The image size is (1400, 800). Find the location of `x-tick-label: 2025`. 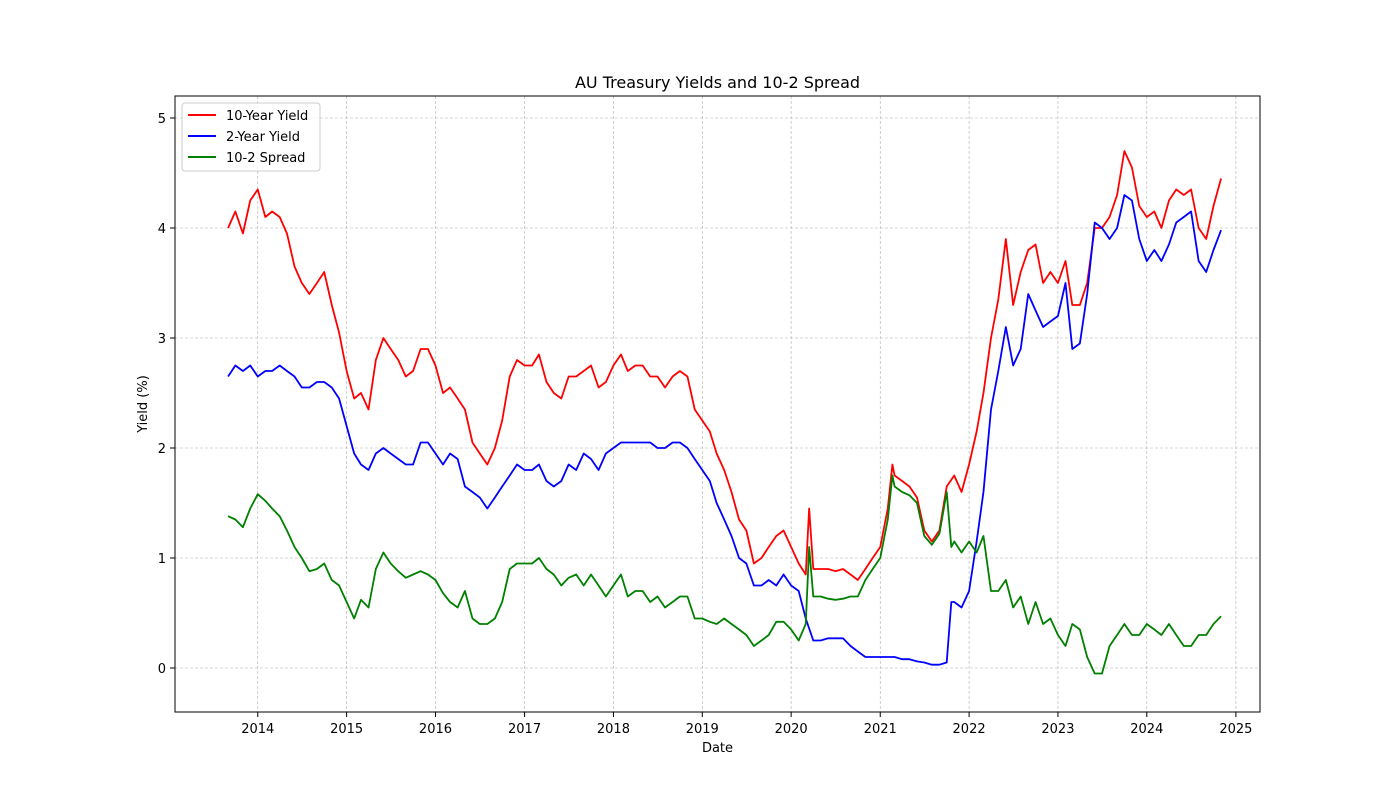

x-tick-label: 2025 is located at coordinates (1235, 729).